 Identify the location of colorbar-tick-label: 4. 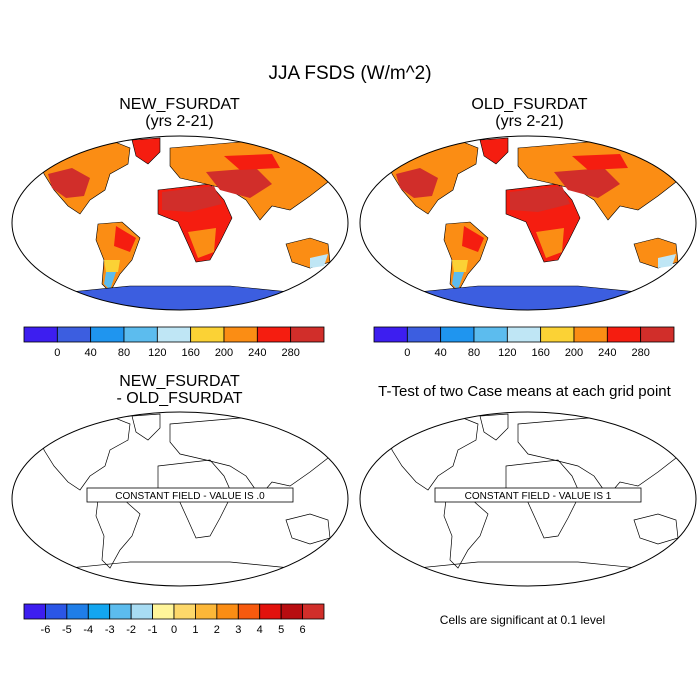
(260, 630).